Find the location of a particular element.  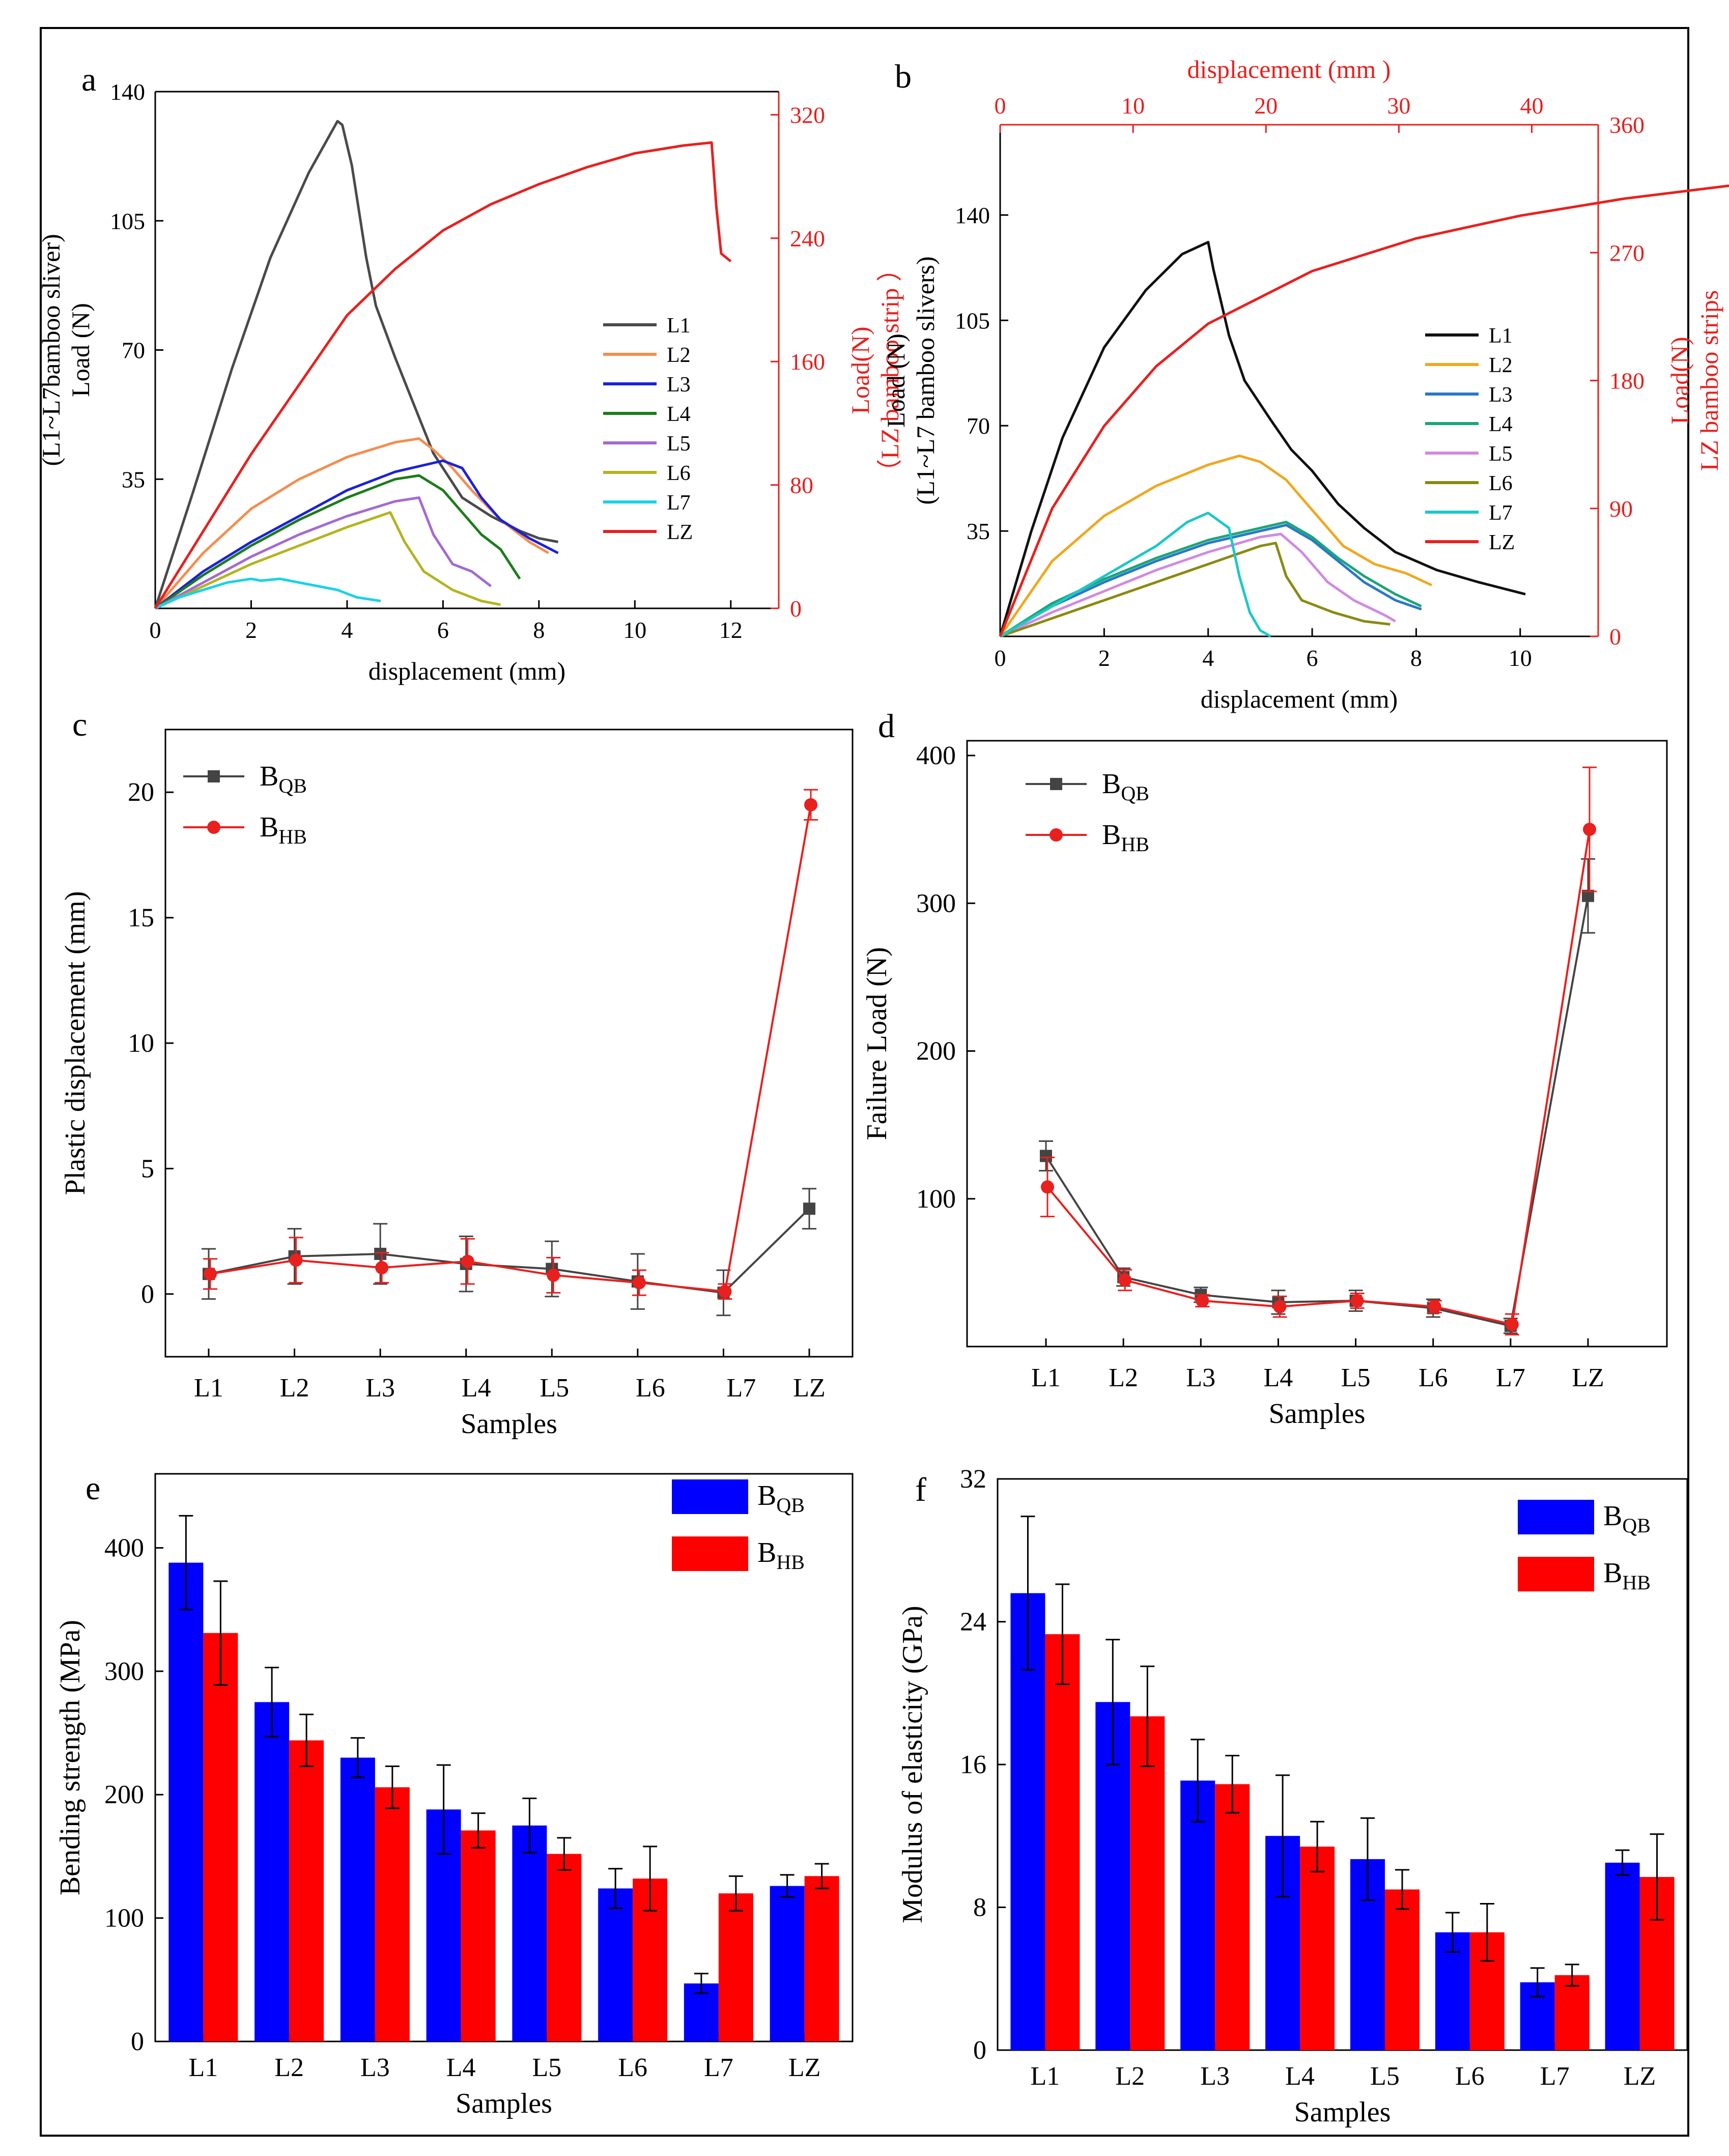

x-tick-label-top: 40 is located at coordinates (1531, 106).